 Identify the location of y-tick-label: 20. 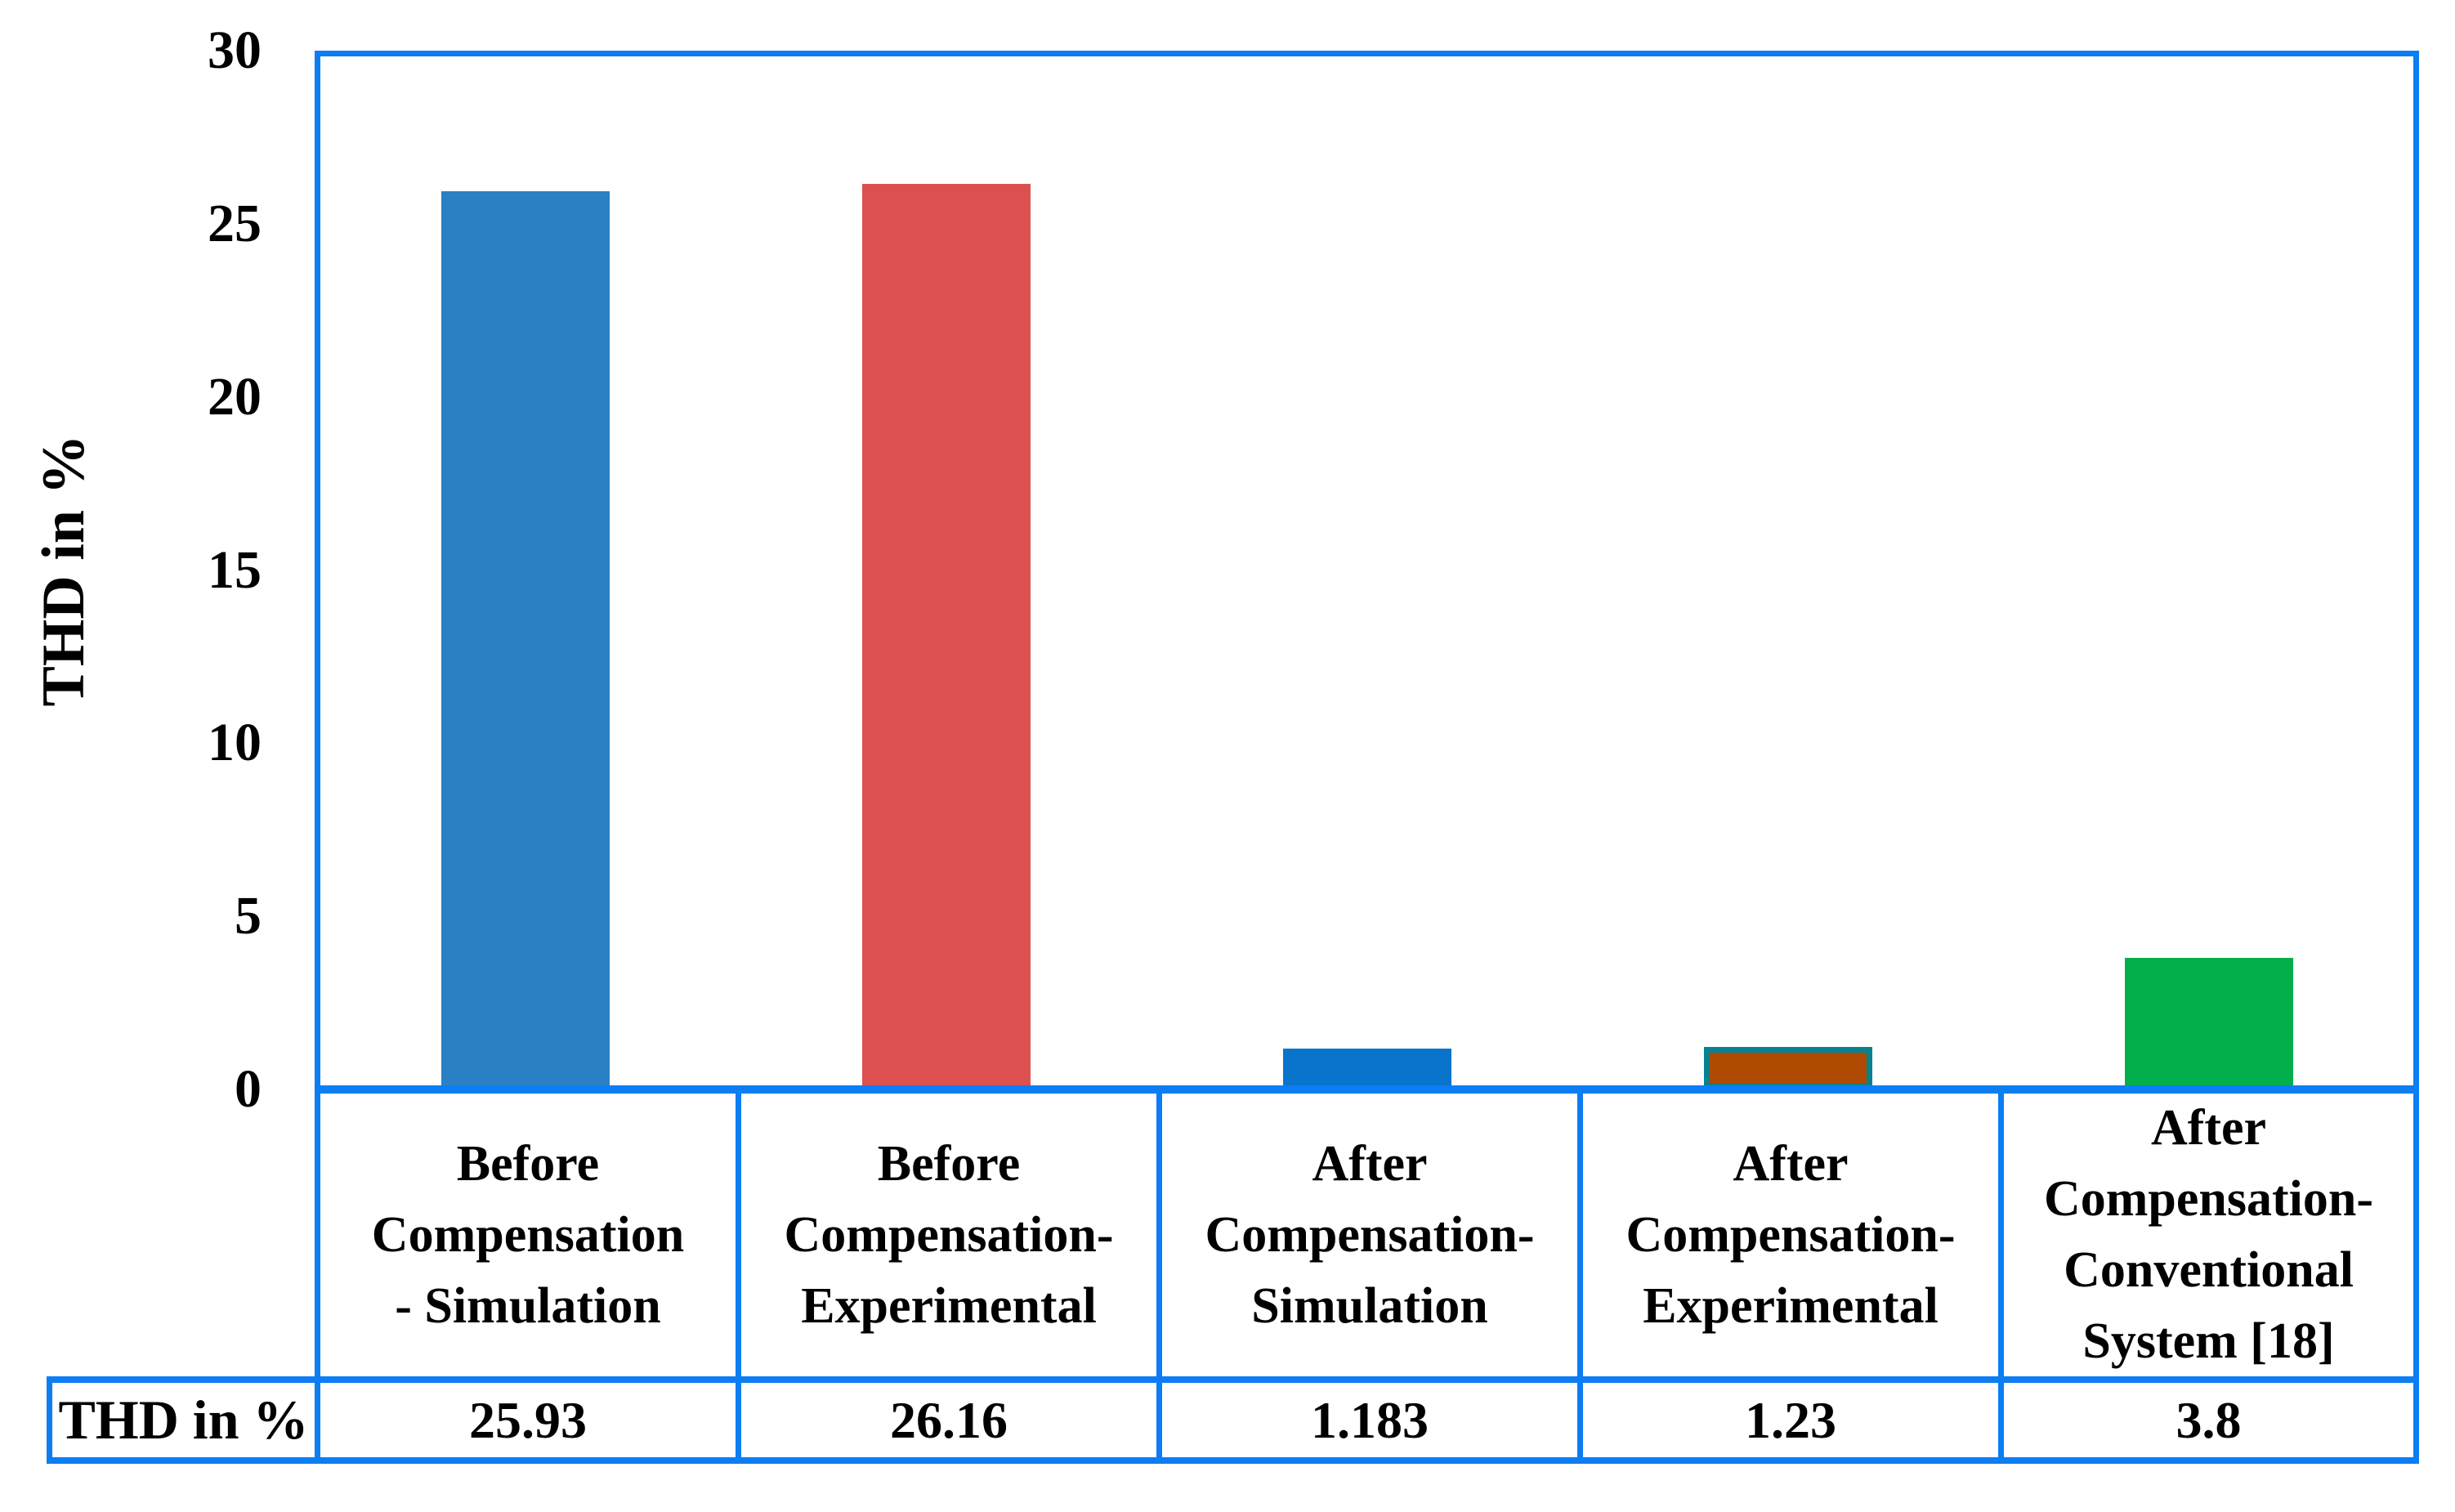
(235, 396).